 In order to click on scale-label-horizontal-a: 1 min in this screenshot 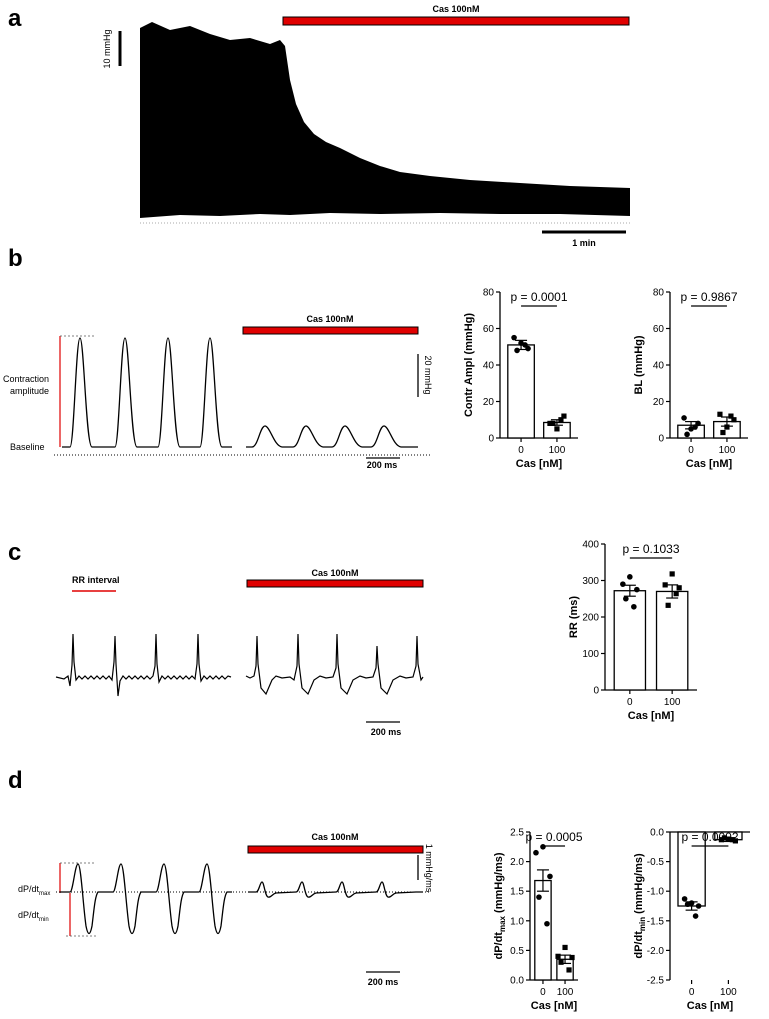, I will do `click(584, 243)`.